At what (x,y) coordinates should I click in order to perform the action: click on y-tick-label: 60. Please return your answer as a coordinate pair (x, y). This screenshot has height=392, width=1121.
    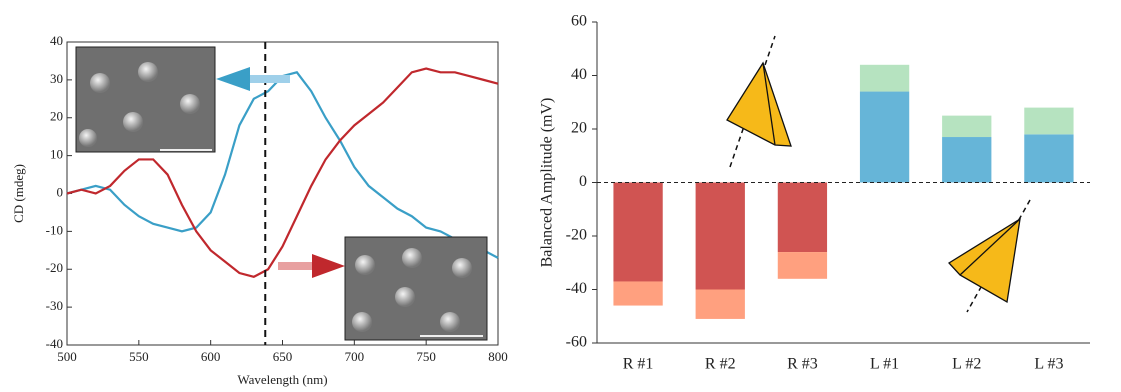
    Looking at the image, I should click on (579, 21).